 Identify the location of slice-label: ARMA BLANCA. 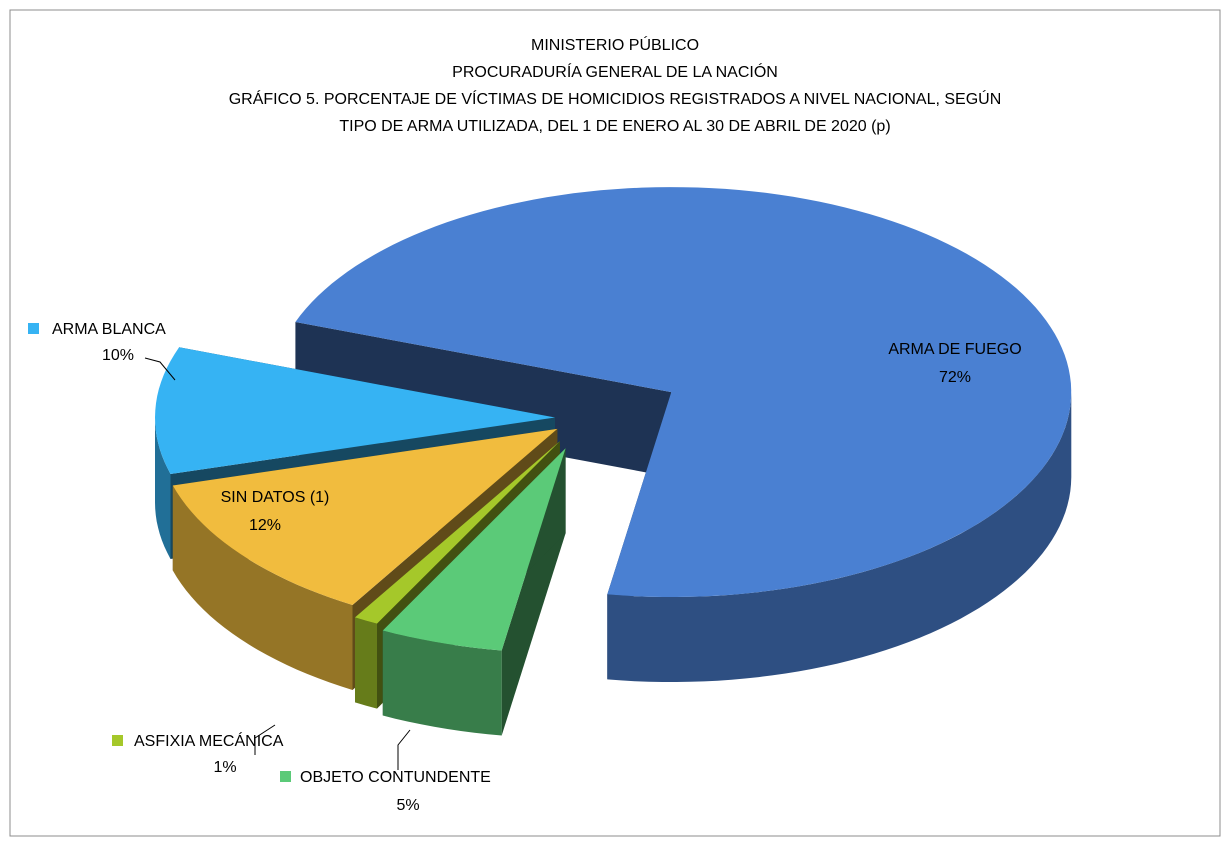
(109, 329).